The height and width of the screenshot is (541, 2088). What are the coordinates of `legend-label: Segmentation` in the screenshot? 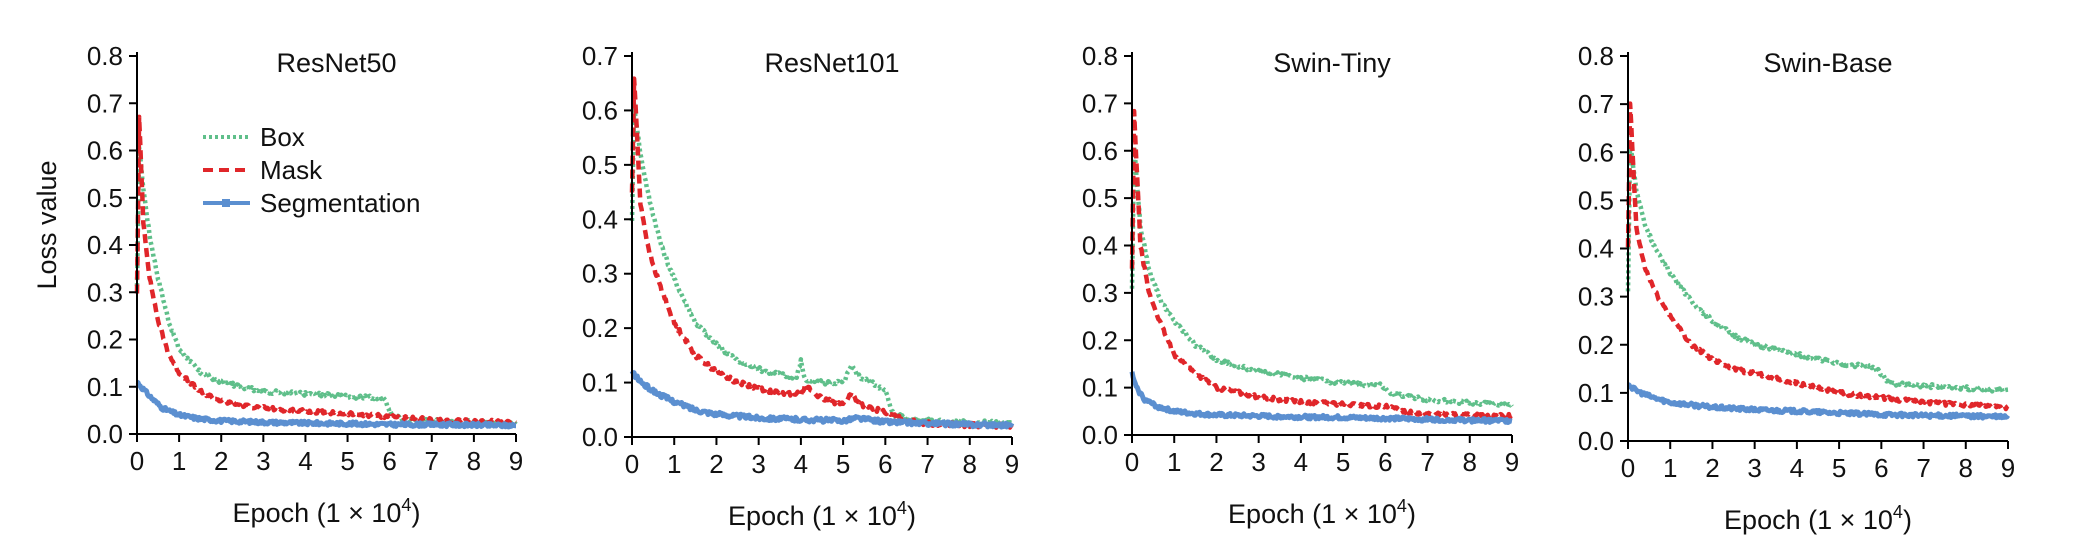 It's located at (340, 203).